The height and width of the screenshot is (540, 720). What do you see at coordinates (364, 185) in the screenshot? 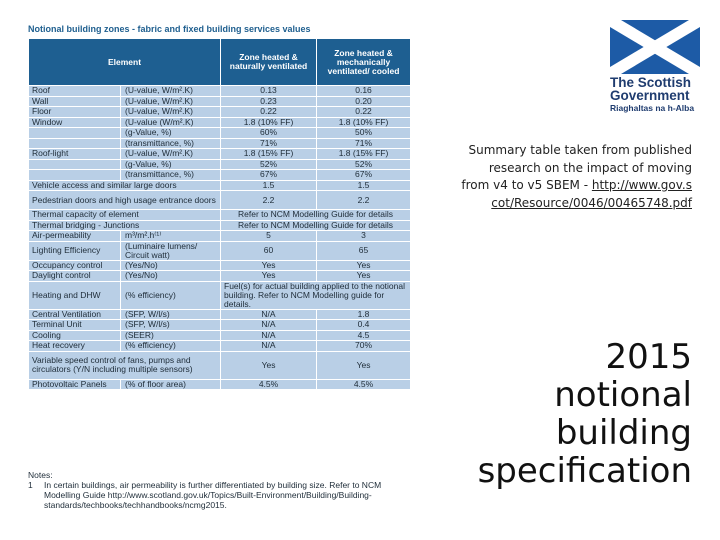
I see `row-value-mechanically: 1.5` at bounding box center [364, 185].